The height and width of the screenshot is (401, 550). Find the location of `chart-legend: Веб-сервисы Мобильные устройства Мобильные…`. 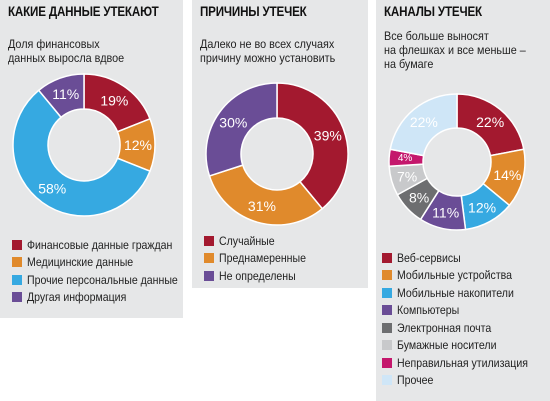

chart-legend: Веб-сервисы Мобильные устройства Мобильные… is located at coordinates (464, 319).